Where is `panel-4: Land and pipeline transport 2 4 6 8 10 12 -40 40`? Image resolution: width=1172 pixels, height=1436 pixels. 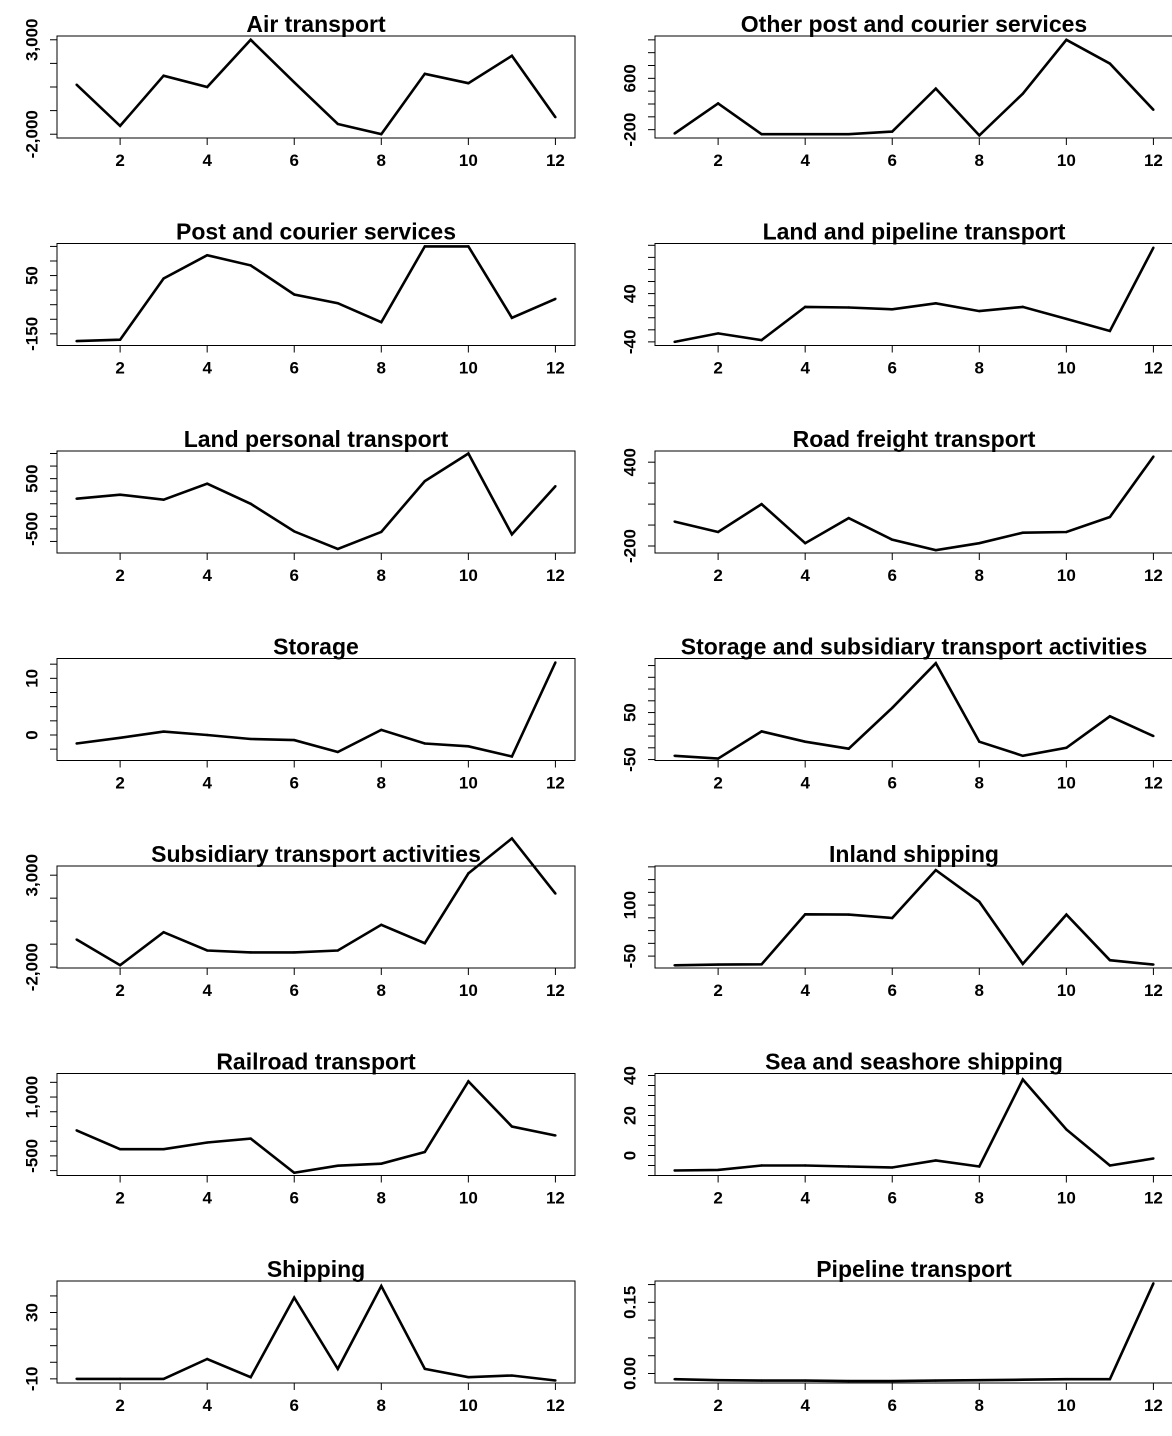
panel-4: Land and pipeline transport 2 4 6 8 10 12 -40 40 is located at coordinates (896, 298).